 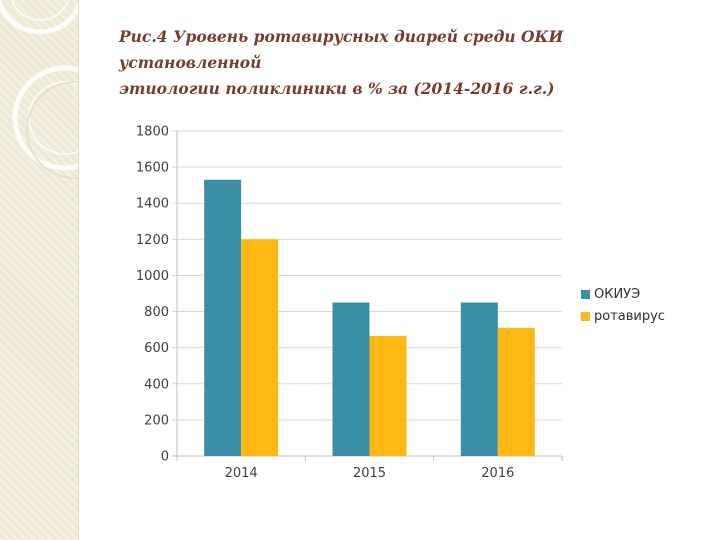 I want to click on y-tick-label-600: 600, so click(x=156, y=348).